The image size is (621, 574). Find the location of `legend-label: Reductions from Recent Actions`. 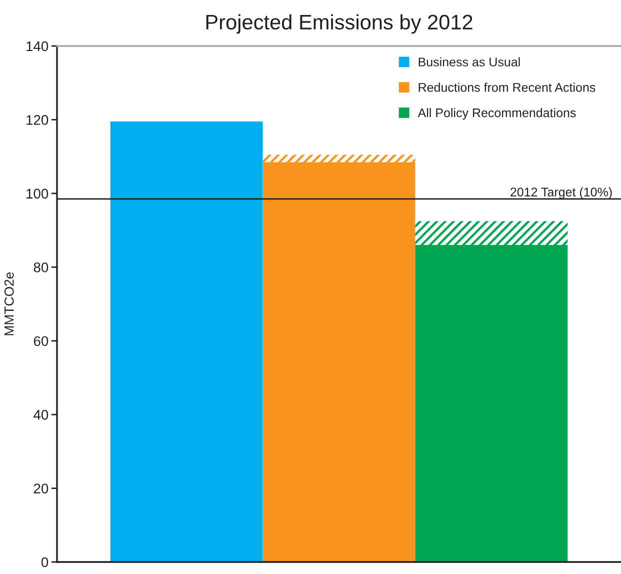

legend-label: Reductions from Recent Actions is located at coordinates (507, 87).